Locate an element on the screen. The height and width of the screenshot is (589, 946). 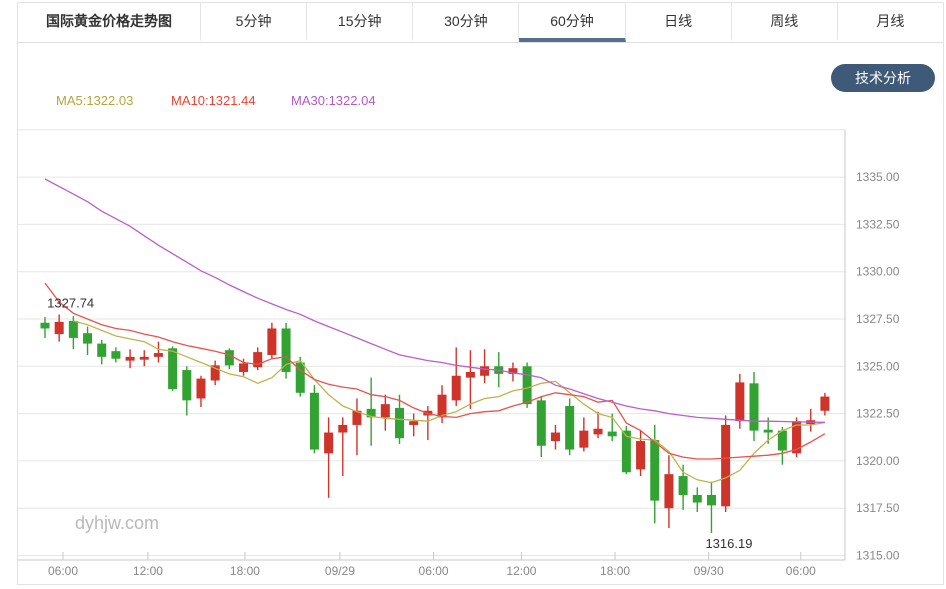
tab-30min: 30分钟 is located at coordinates (466, 22).